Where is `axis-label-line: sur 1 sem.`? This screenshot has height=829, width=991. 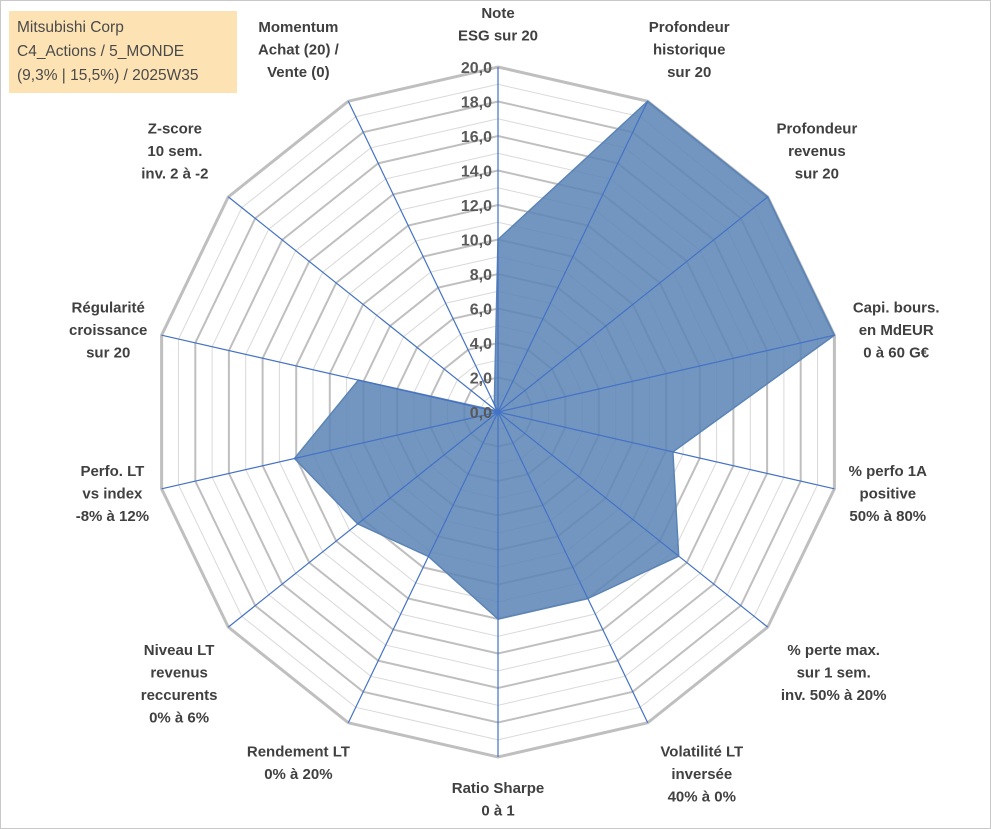
axis-label-line: sur 1 sem. is located at coordinates (834, 672).